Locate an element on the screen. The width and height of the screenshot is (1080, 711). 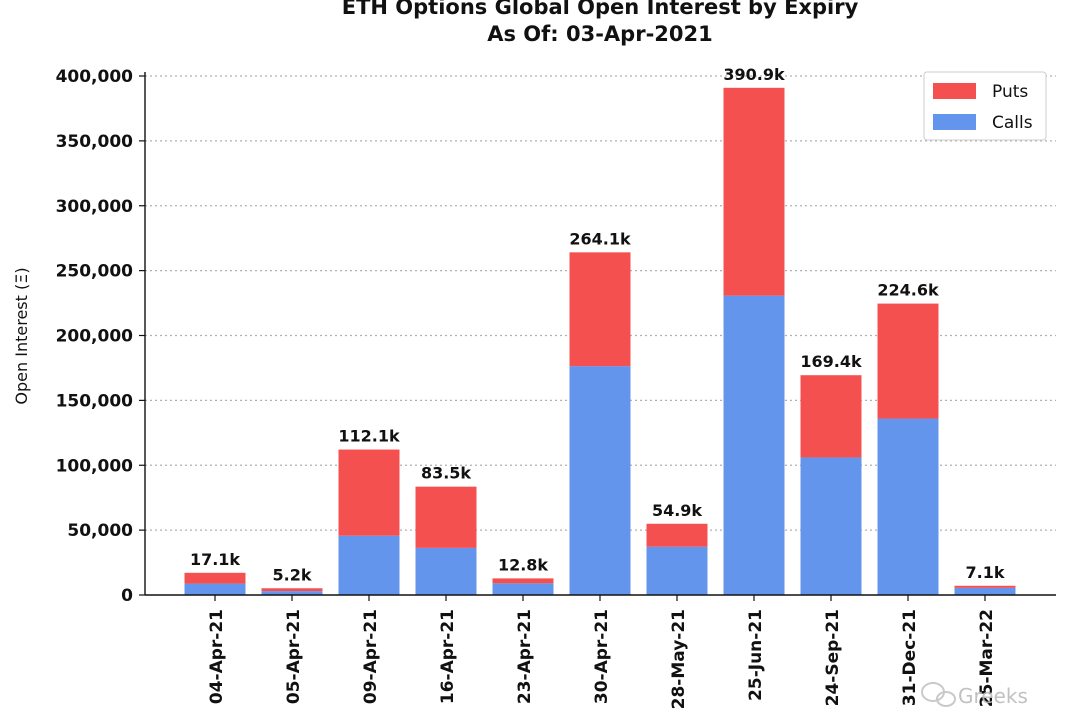
y-tick-label: 250,000 is located at coordinates (95, 272).